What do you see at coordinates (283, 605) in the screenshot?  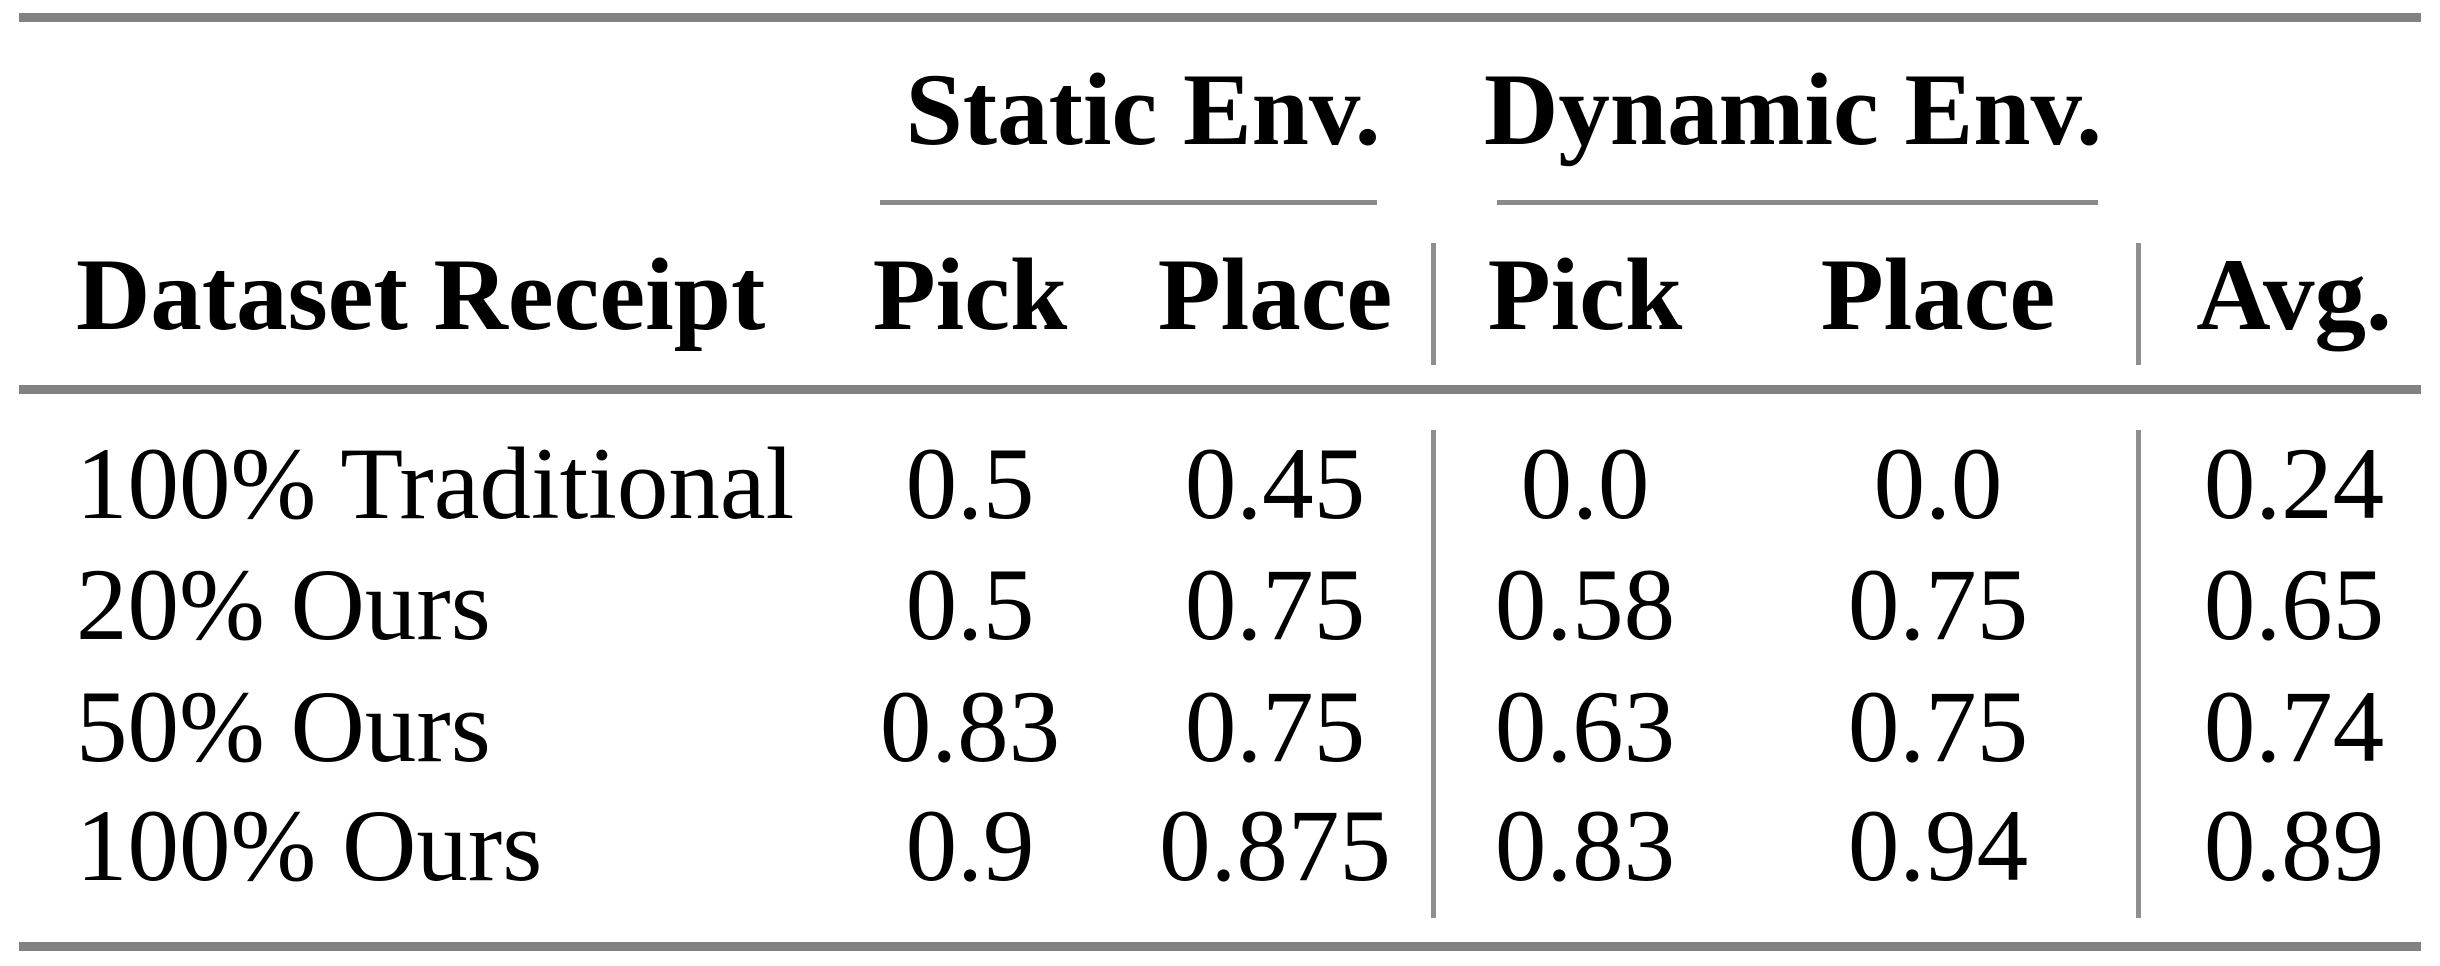 I see `table-row-dataset-label: 20% Ours` at bounding box center [283, 605].